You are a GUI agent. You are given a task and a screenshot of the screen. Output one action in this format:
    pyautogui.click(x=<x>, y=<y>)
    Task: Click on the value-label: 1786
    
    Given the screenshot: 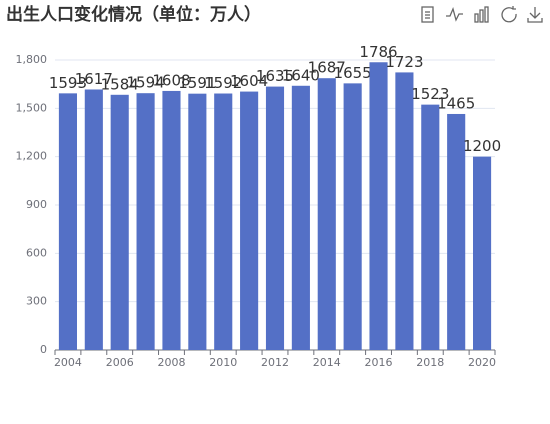 What is the action you would take?
    pyautogui.click(x=378, y=52)
    